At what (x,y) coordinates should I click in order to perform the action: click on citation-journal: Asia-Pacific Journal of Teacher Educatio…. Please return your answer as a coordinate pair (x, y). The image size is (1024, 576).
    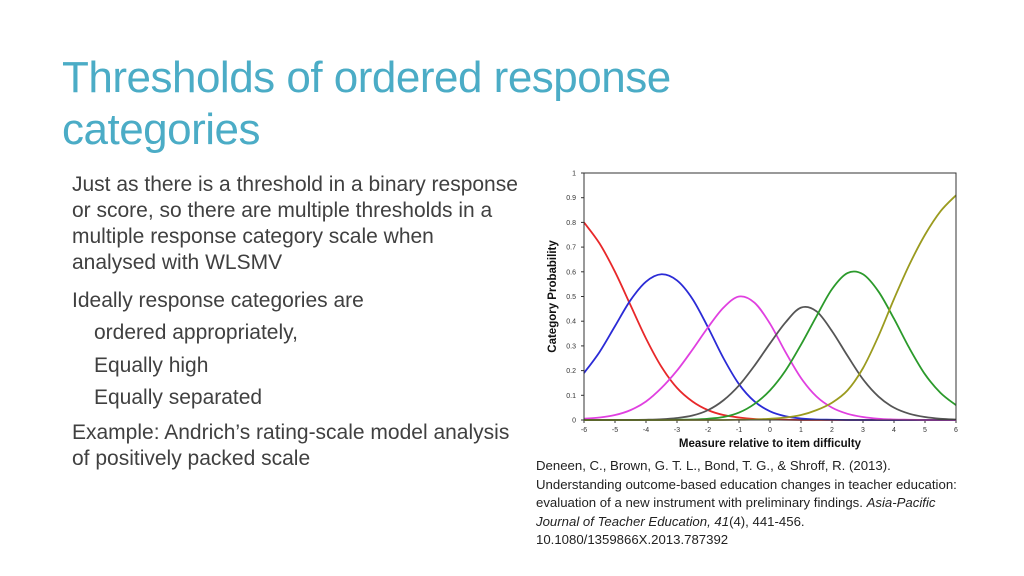
    Looking at the image, I should click on (736, 512).